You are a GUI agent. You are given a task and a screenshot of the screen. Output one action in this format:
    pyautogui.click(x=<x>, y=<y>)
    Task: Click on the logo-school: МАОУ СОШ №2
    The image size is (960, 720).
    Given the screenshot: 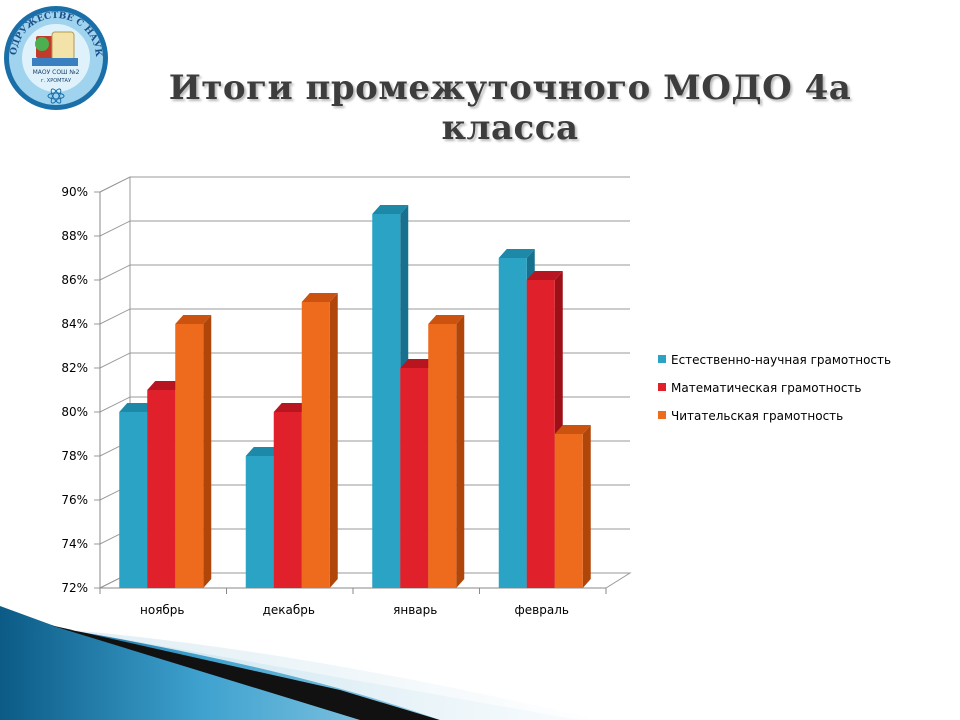 What is the action you would take?
    pyautogui.click(x=56, y=72)
    